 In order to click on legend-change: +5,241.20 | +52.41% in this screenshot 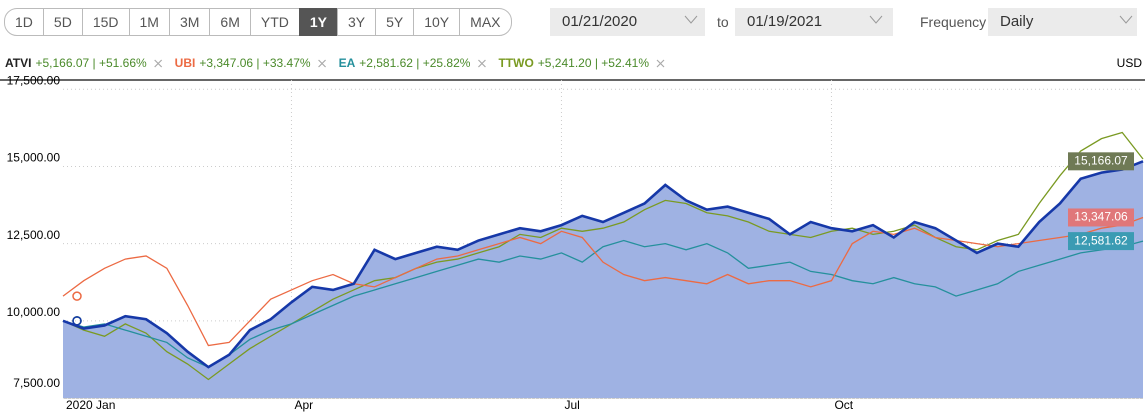, I will do `click(594, 63)`.